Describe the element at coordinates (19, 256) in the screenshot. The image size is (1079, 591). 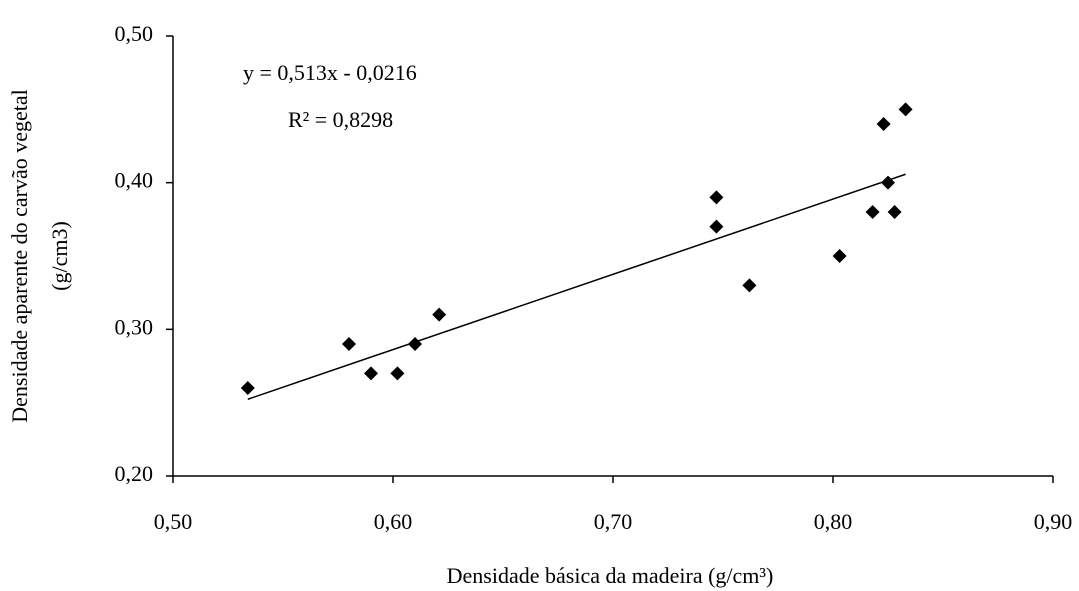
I see `y-axis-label: Densidade aparente do carvão vegetal` at that location.